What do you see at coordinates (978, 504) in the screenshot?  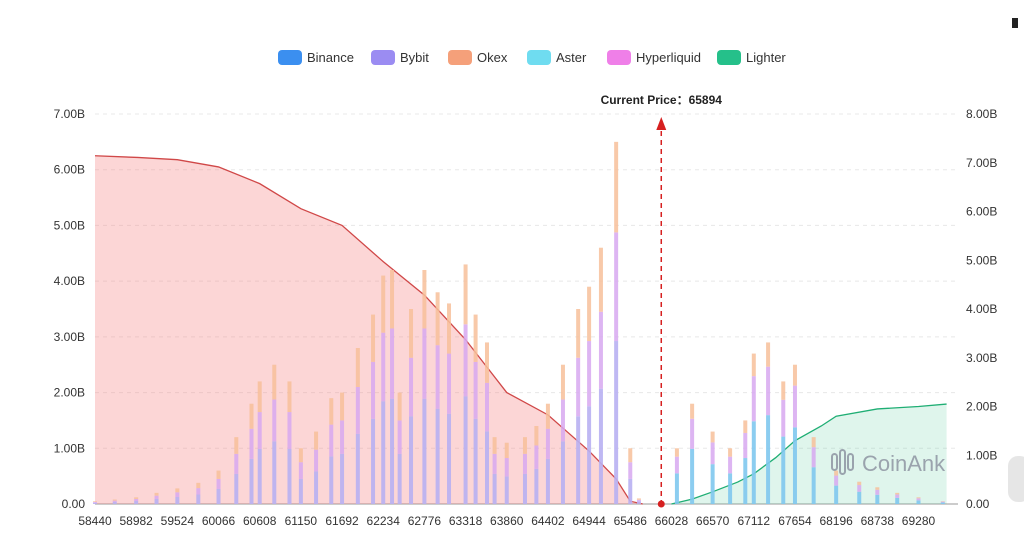 I see `y-right-tick-label: 0.00` at bounding box center [978, 504].